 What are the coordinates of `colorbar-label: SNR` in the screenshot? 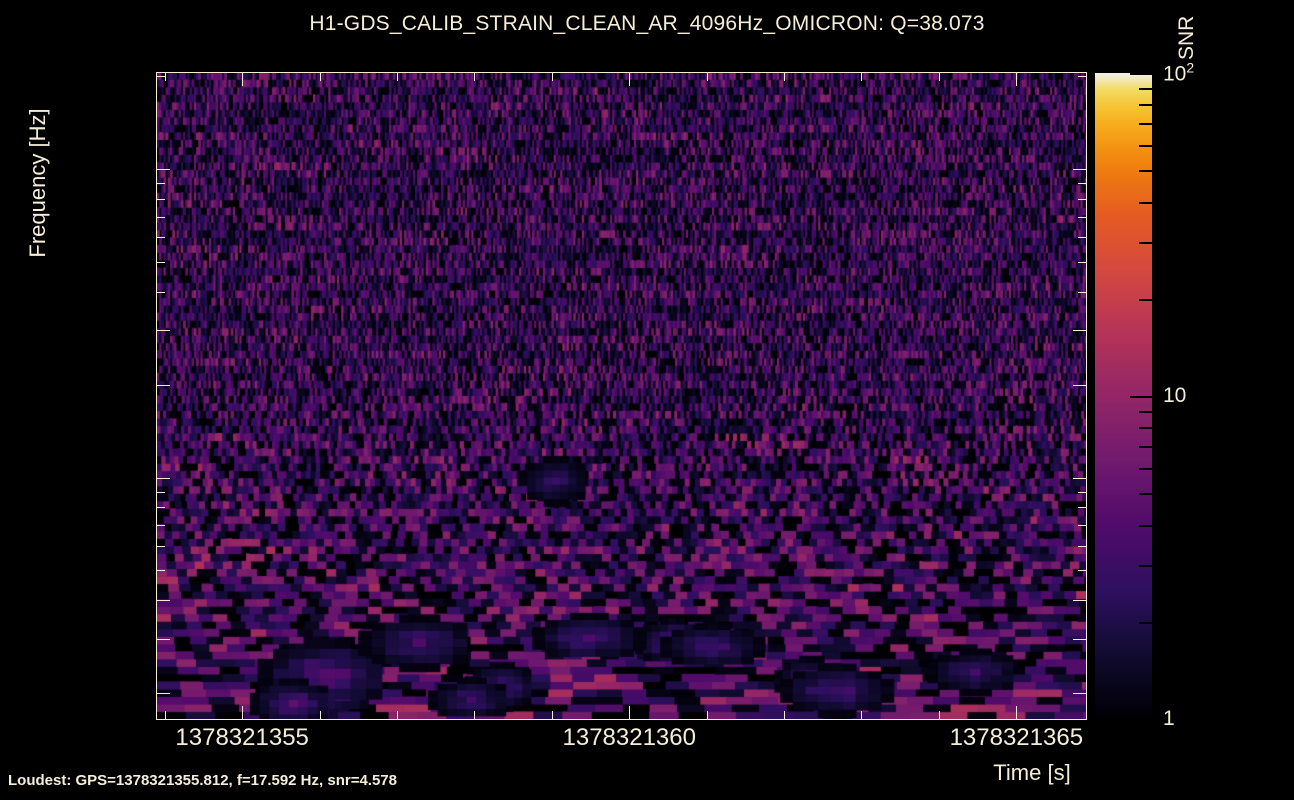 It's located at (1186, 37).